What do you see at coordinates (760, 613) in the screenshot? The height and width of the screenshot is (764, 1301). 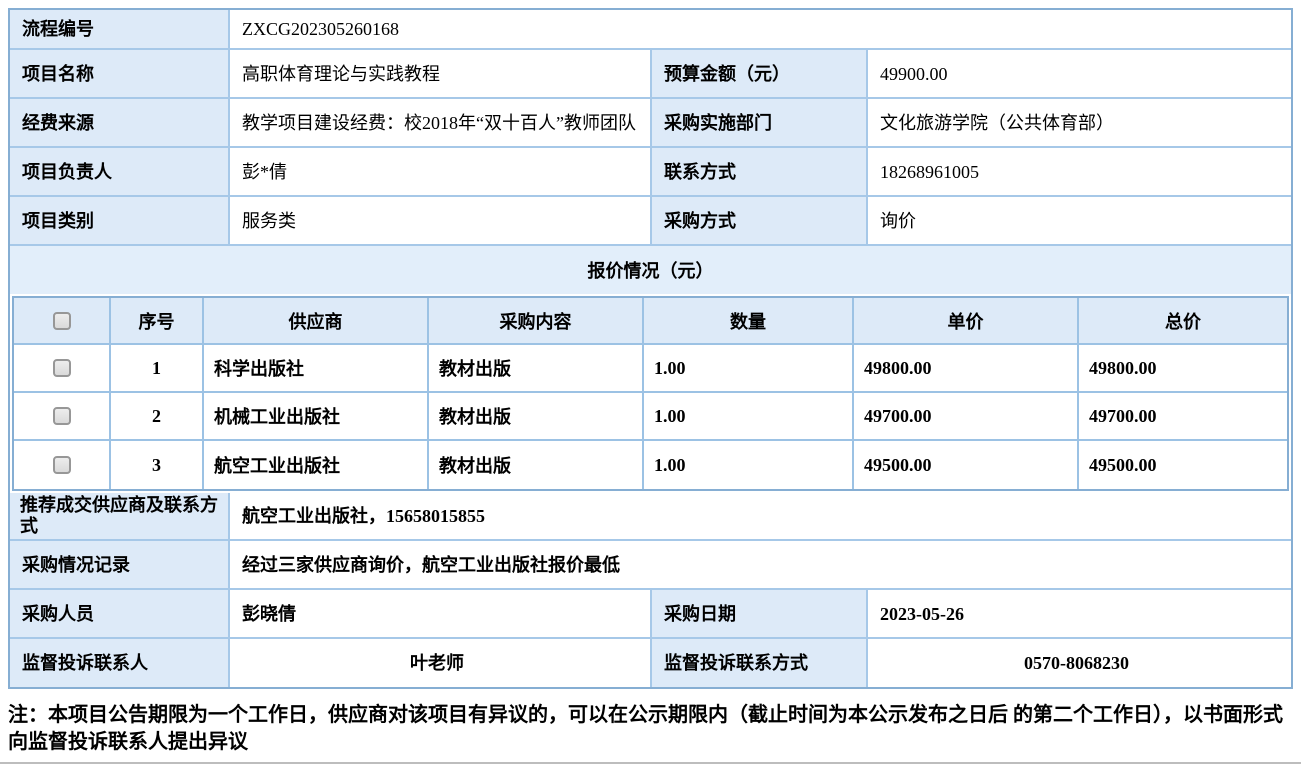 I see `purchase-date-label: 采购日期` at bounding box center [760, 613].